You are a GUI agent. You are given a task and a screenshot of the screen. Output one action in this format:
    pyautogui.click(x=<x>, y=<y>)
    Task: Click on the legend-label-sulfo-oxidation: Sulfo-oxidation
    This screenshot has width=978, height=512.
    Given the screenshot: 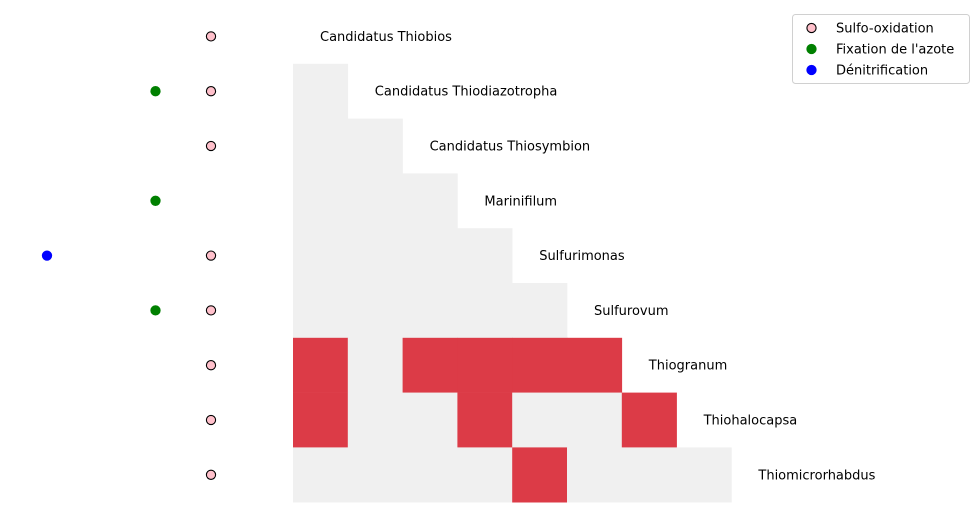 What is the action you would take?
    pyautogui.click(x=885, y=29)
    